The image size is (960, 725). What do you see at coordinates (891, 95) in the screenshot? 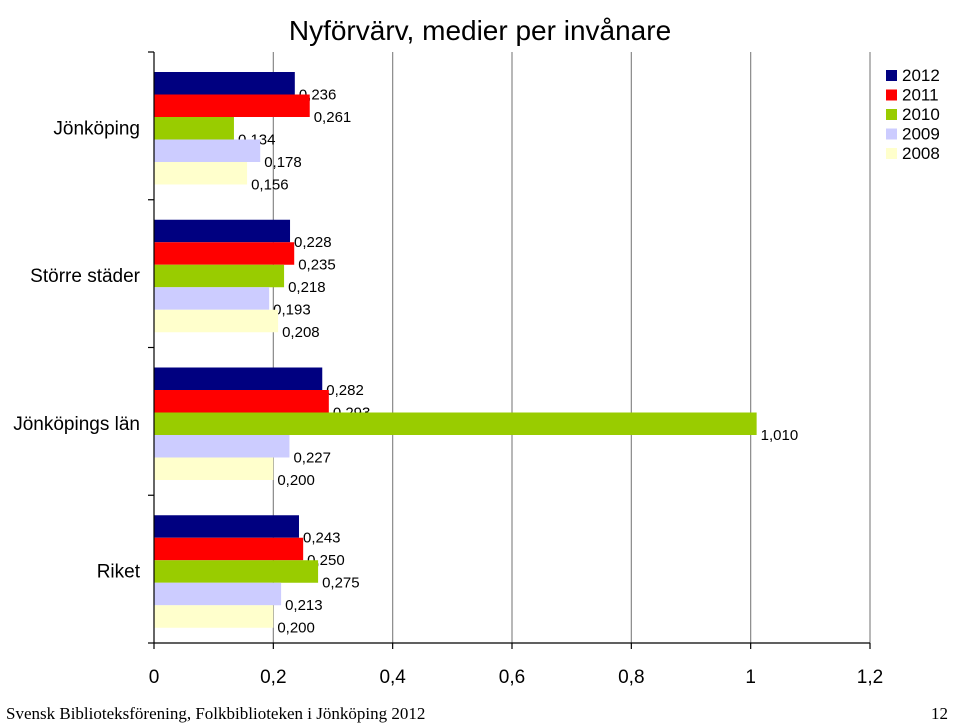
I see `legend-swatch-2011` at bounding box center [891, 95].